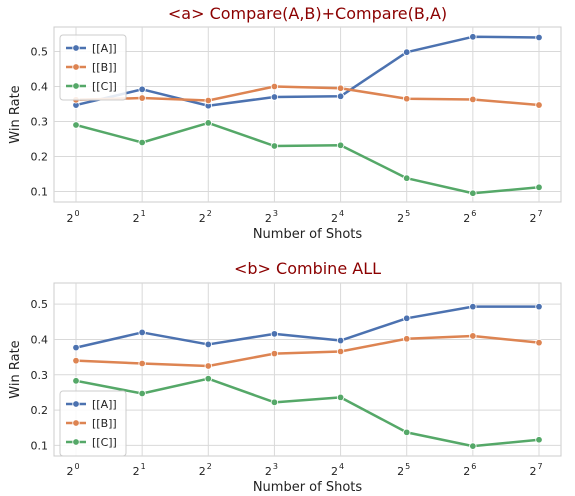  What do you see at coordinates (307, 268) in the screenshot?
I see `chart-title: <b> Combine ALL` at bounding box center [307, 268].